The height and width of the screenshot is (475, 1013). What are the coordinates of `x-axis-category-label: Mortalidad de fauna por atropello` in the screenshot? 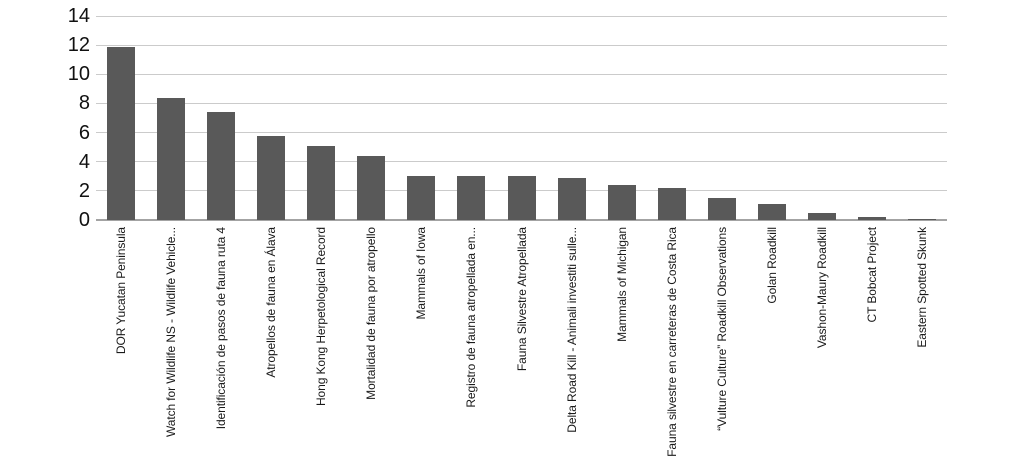 It's located at (371, 313).